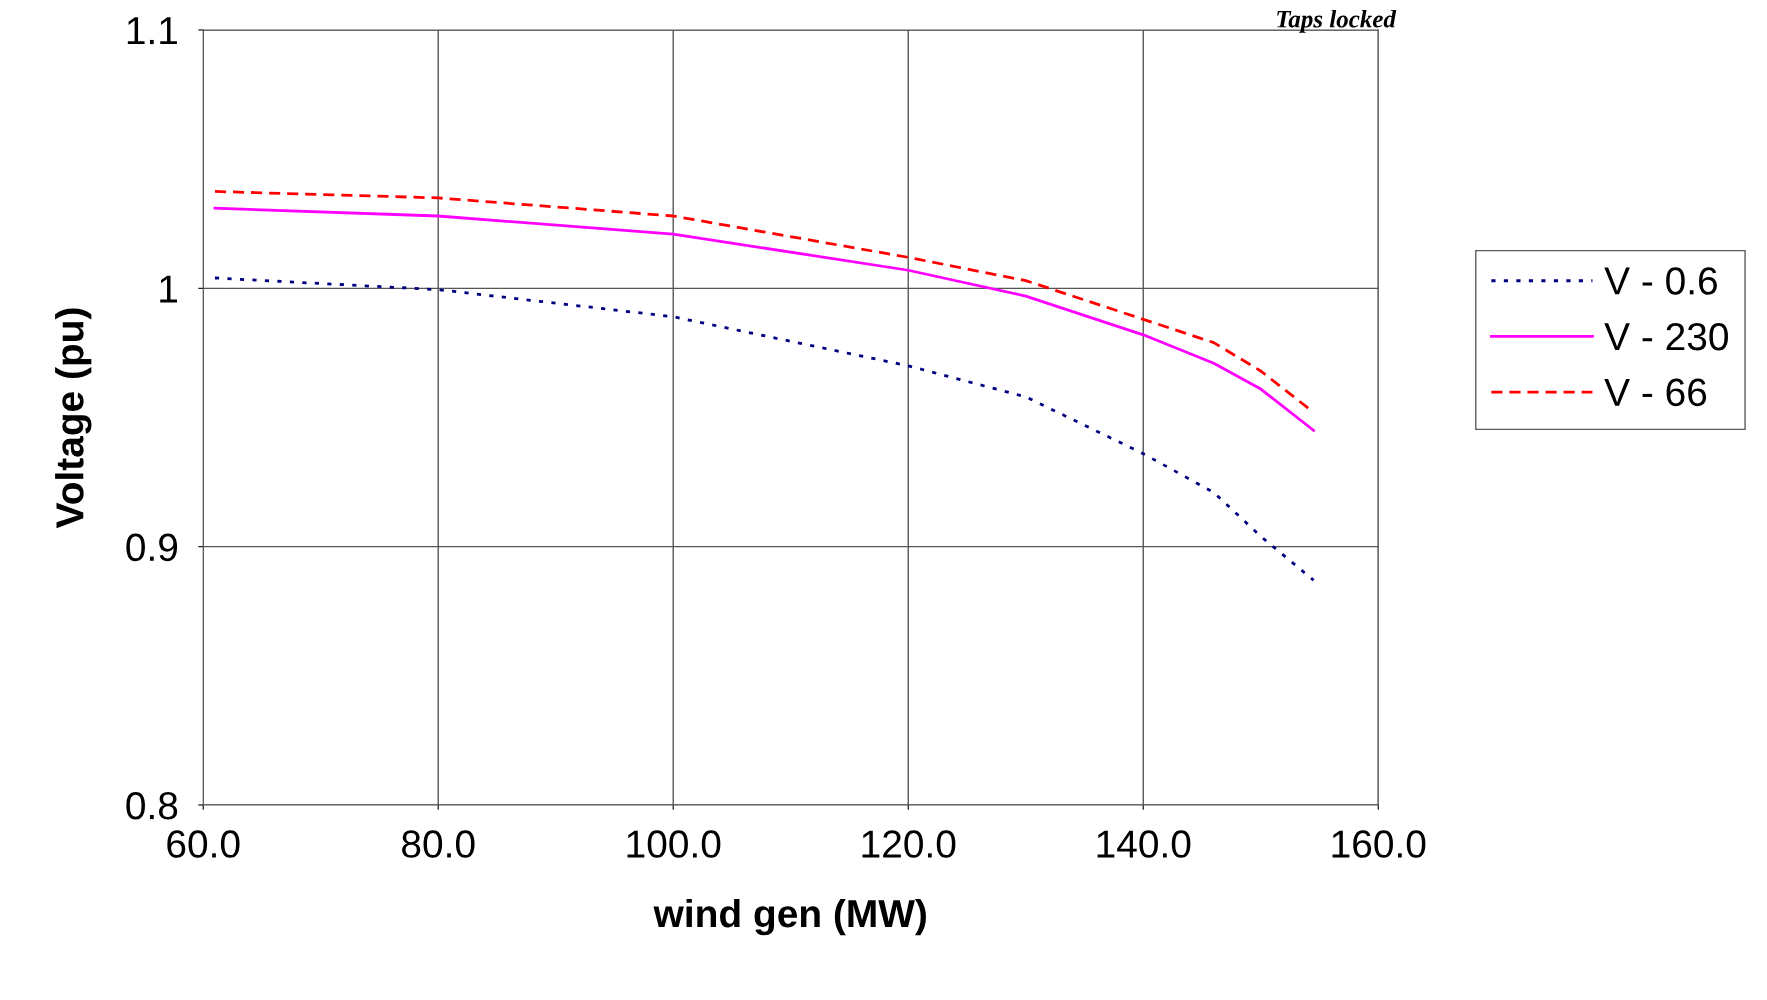  Describe the element at coordinates (1379, 844) in the screenshot. I see `x-tick-label: 160.0` at that location.